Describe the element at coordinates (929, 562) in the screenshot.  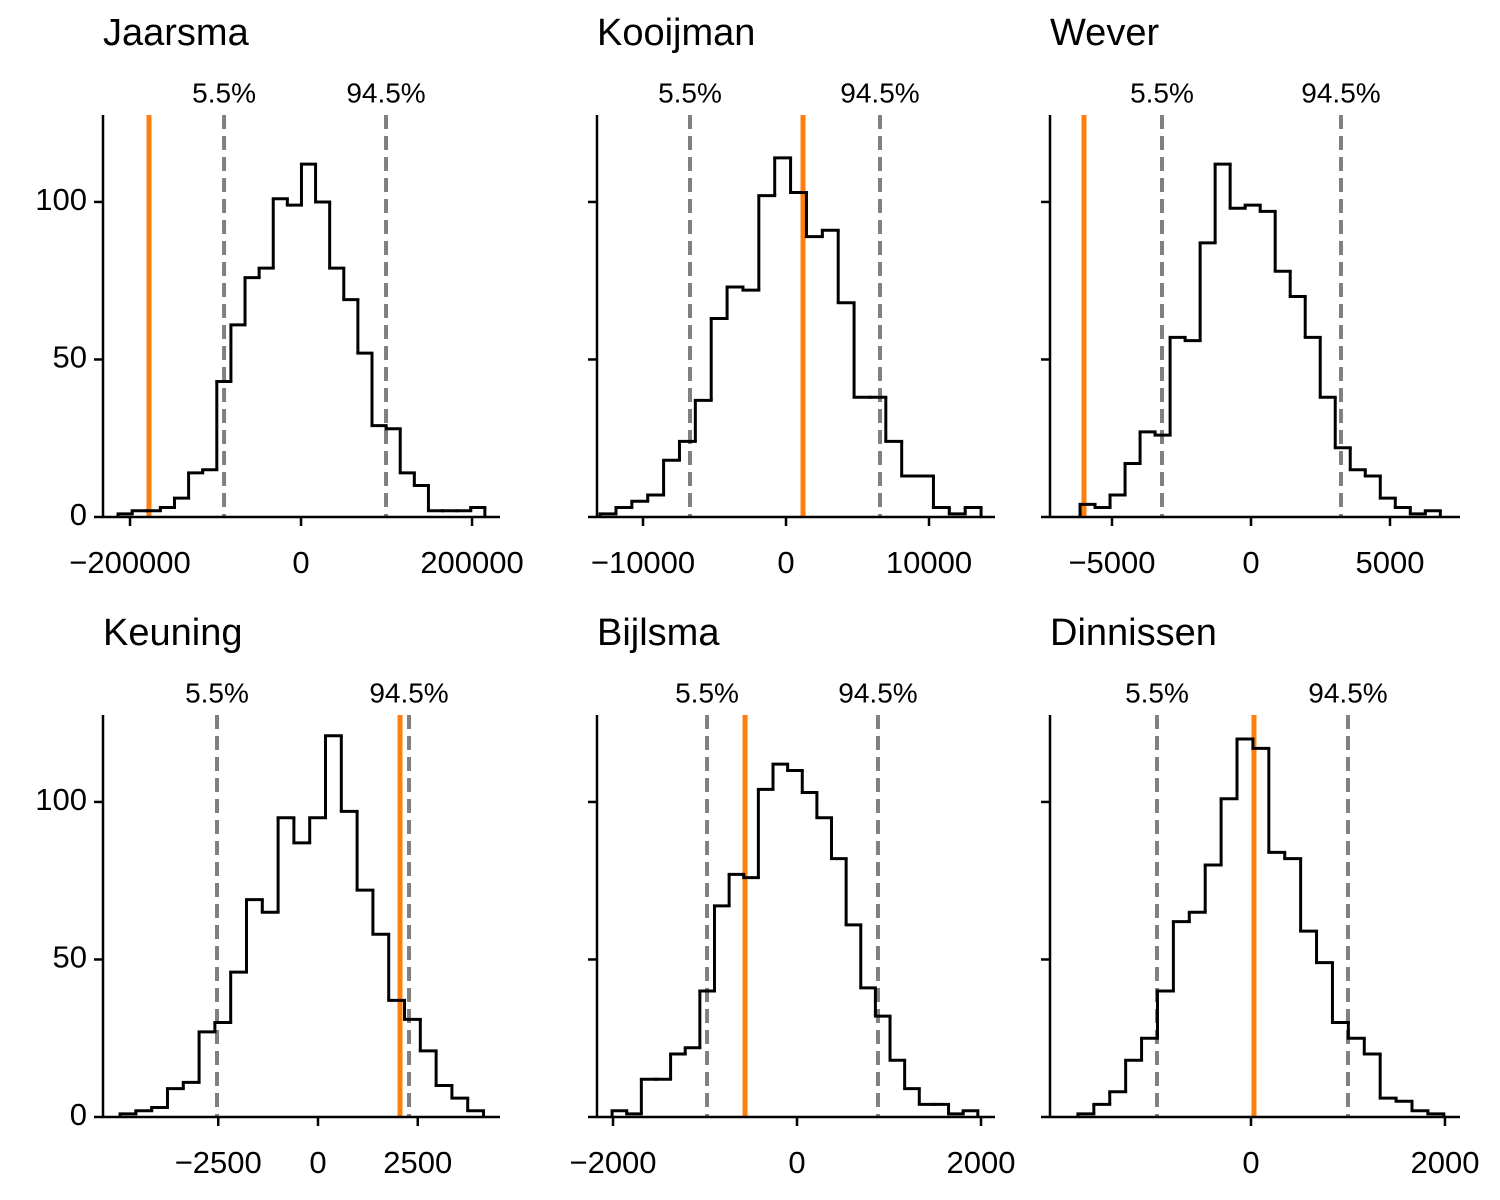
I see `x-tick-label: 10000` at that location.